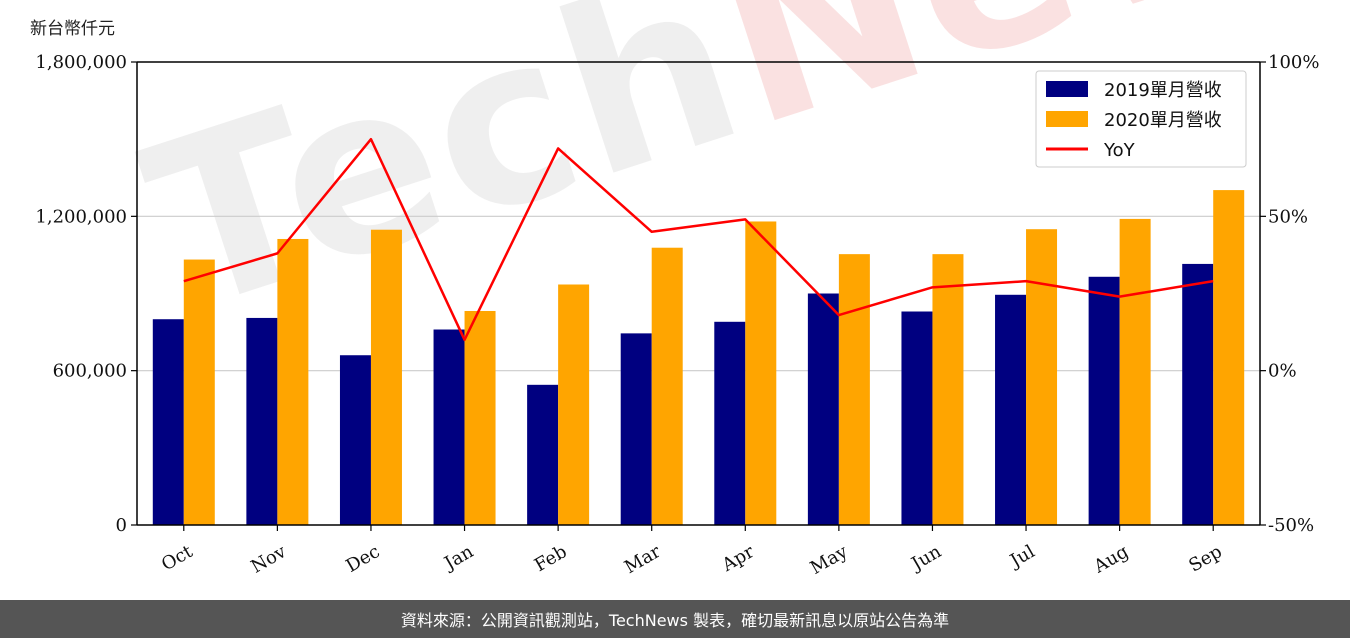 The image size is (1350, 638). What do you see at coordinates (1282, 371) in the screenshot?
I see `right-tick-label: 0%` at bounding box center [1282, 371].